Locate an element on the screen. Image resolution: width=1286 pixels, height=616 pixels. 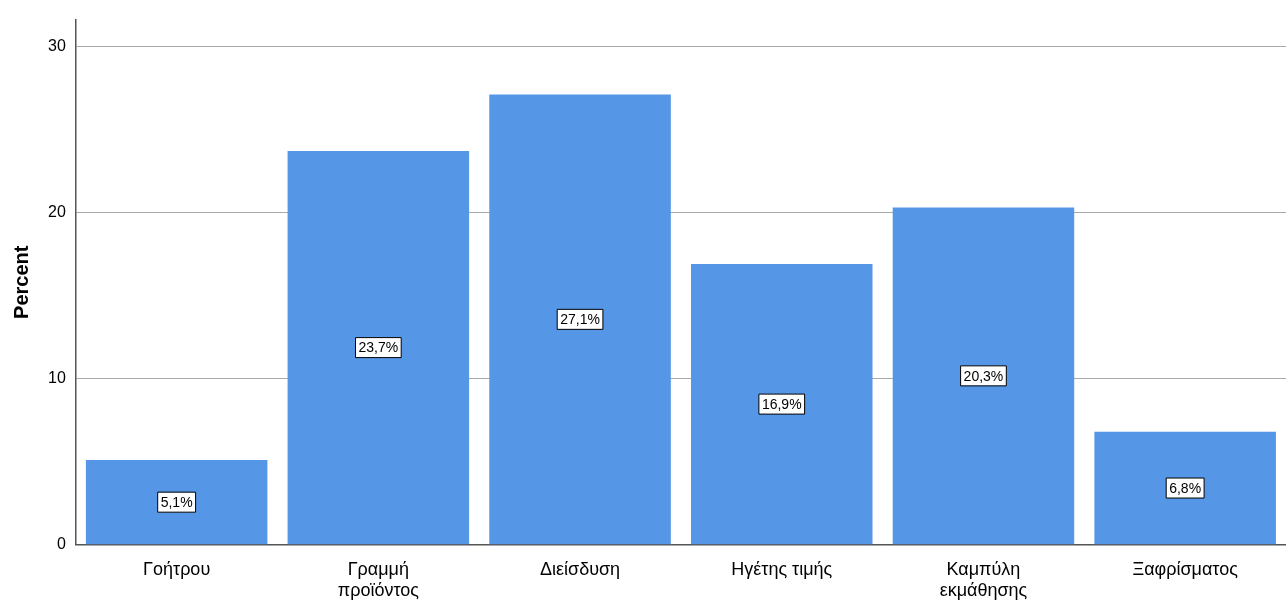
data-label: 6,8% is located at coordinates (1185, 487).